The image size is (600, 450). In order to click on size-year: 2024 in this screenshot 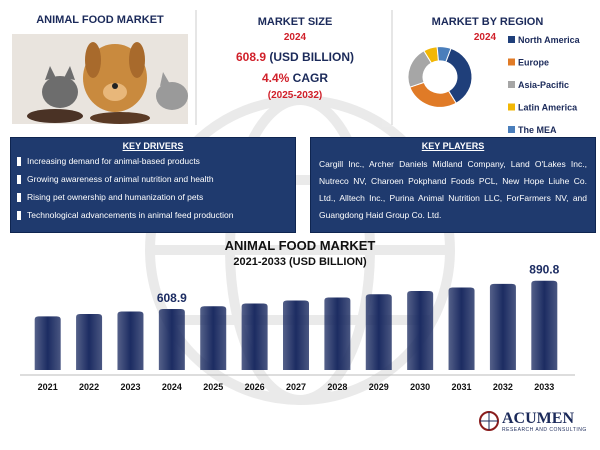, I will do `click(295, 37)`.